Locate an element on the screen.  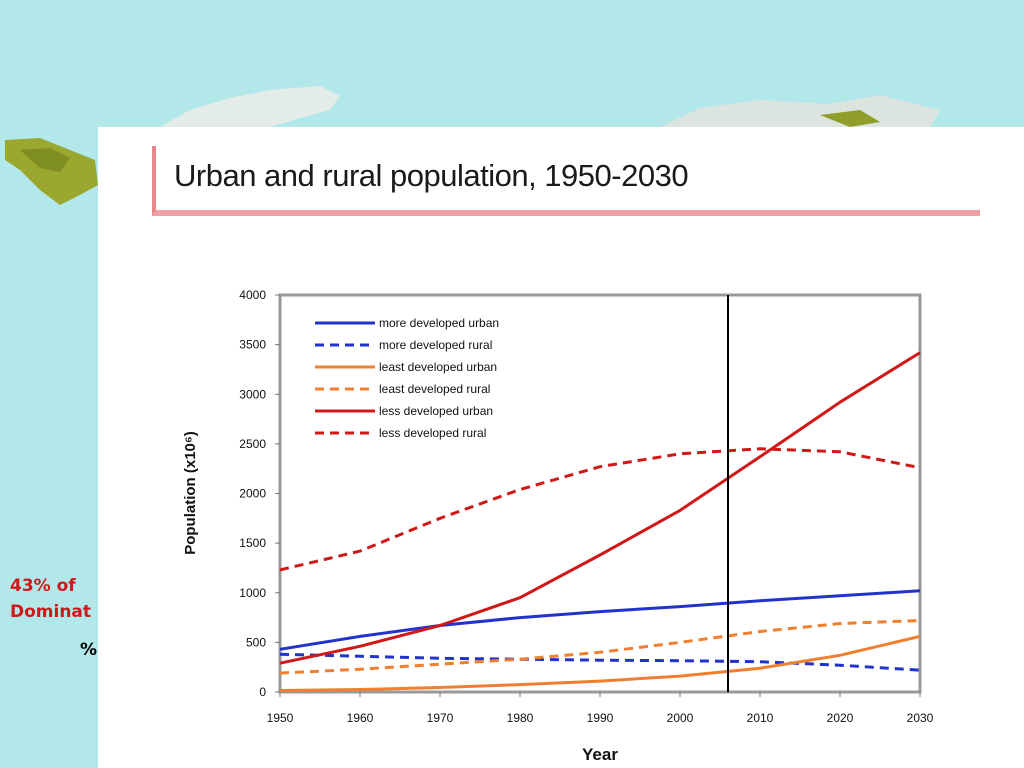
x-tick-label: 2030 is located at coordinates (920, 718).